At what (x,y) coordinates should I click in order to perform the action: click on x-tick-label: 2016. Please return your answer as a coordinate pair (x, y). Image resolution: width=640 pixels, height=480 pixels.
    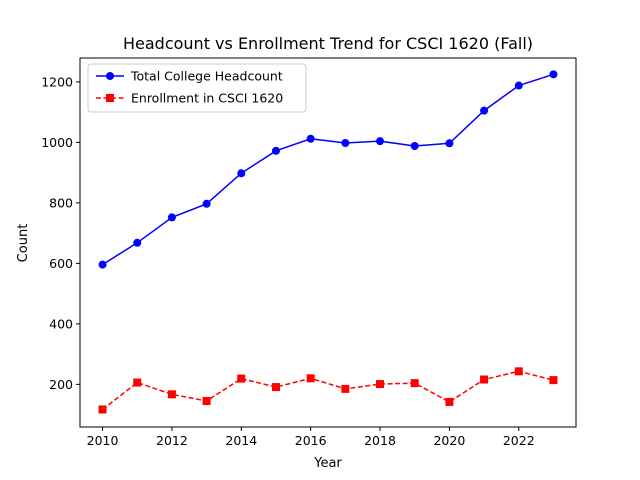
    Looking at the image, I should click on (311, 440).